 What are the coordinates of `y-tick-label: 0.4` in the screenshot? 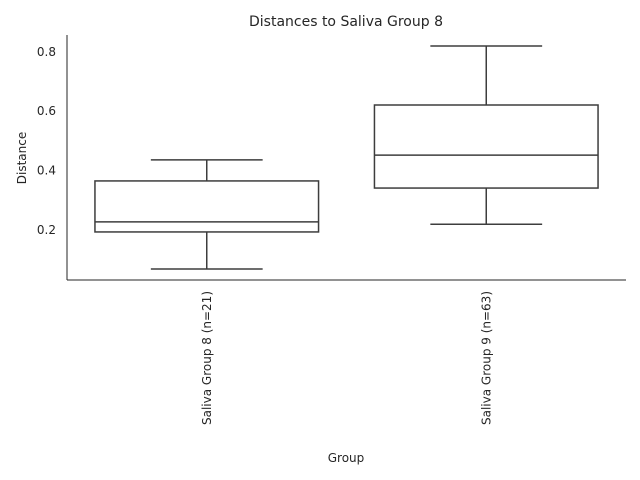 It's located at (46, 171).